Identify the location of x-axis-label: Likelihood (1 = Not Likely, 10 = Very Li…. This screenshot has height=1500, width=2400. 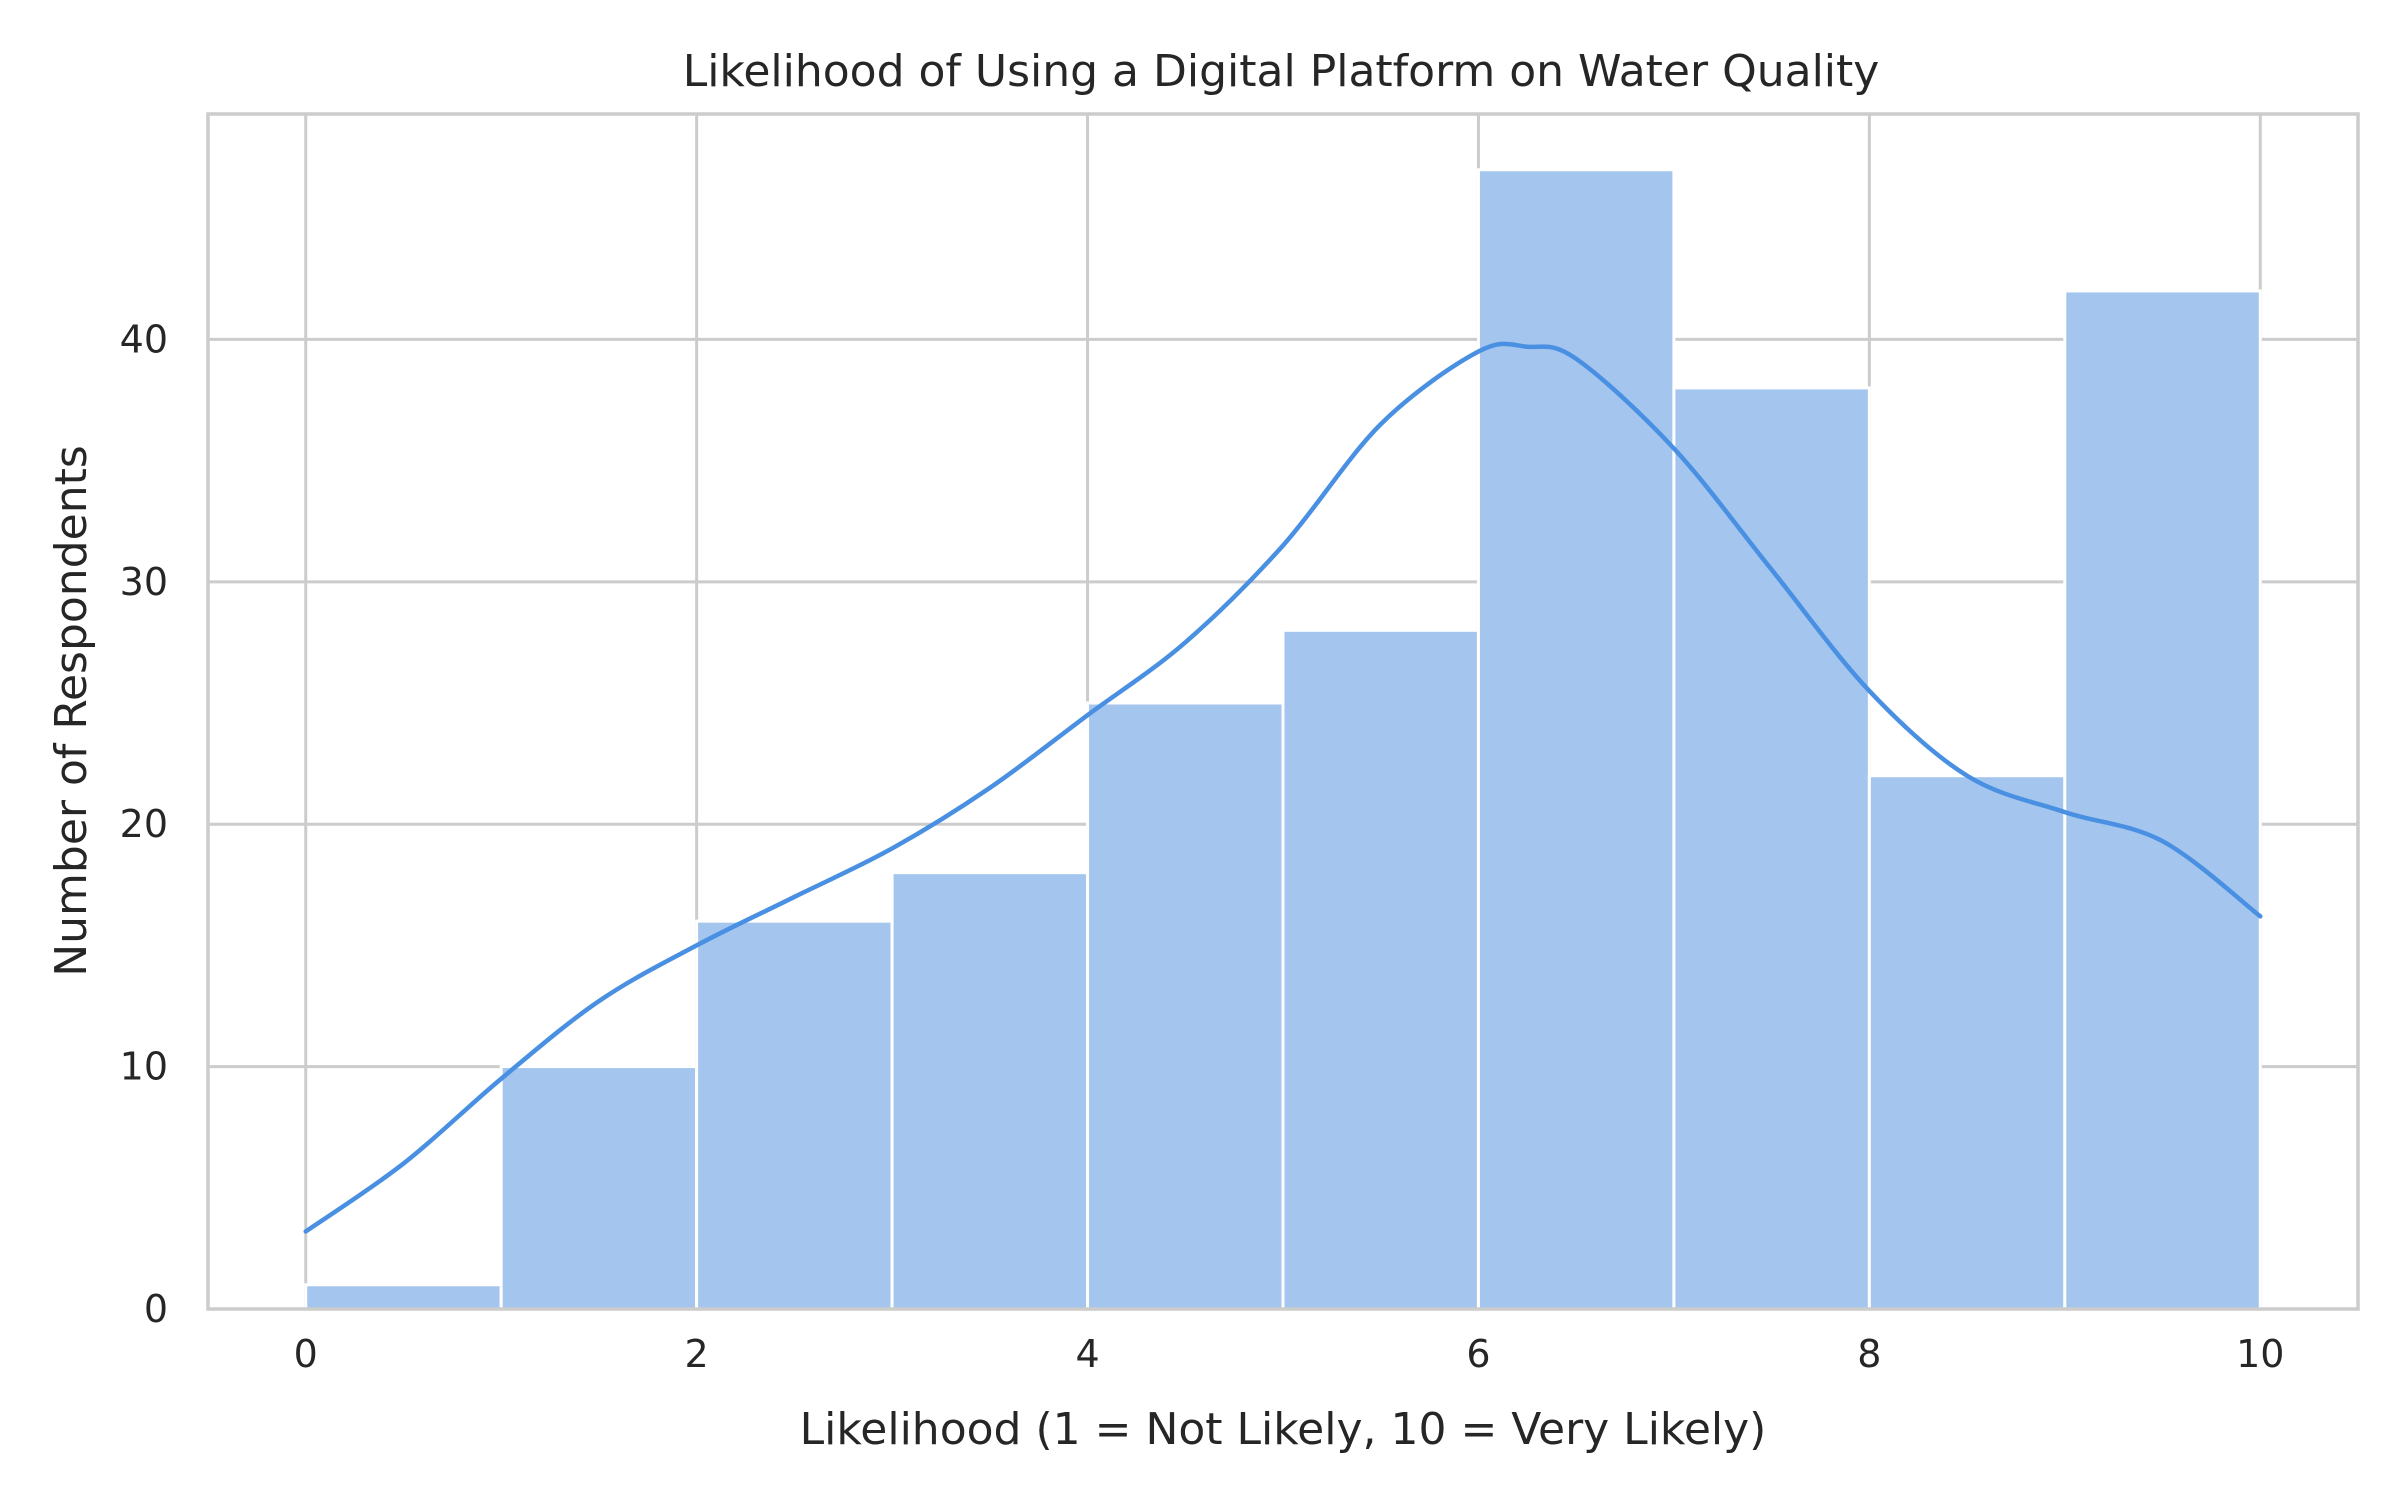
(1283, 1429).